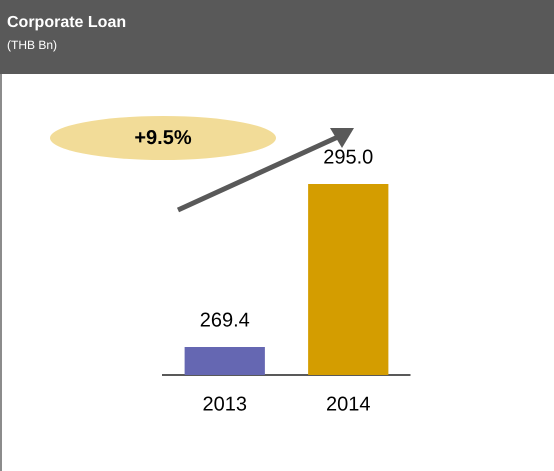 The height and width of the screenshot is (471, 554). Describe the element at coordinates (224, 405) in the screenshot. I see `x-tick-label: 2013` at that location.